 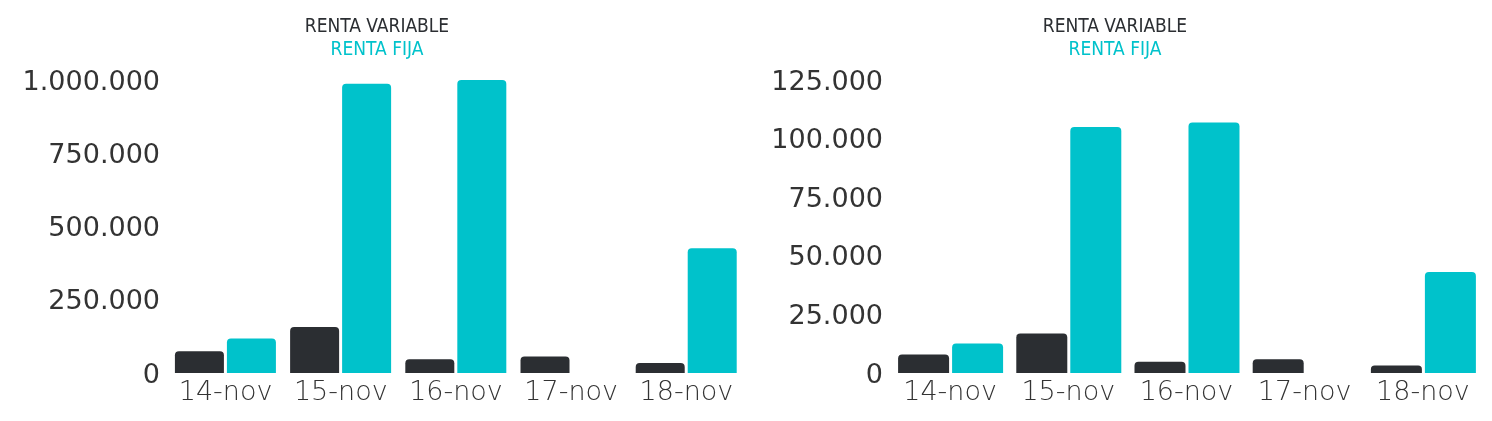 What do you see at coordinates (104, 227) in the screenshot?
I see `y-tick-label: 500.000` at bounding box center [104, 227].